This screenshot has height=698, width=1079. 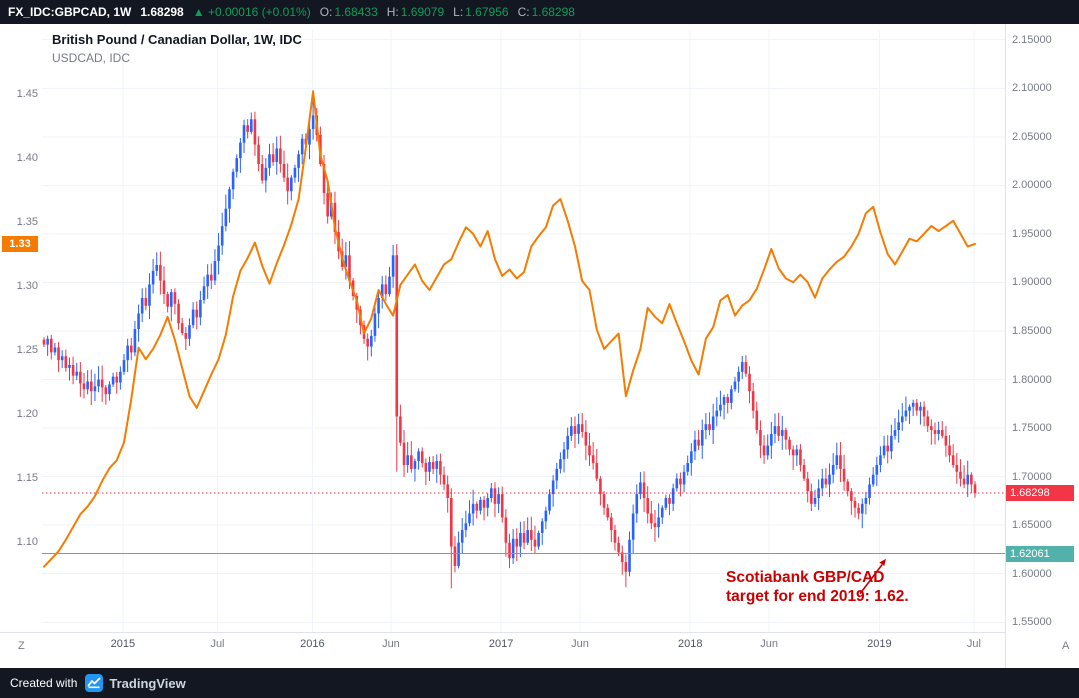 What do you see at coordinates (690, 644) in the screenshot?
I see `time-axis-label: 2018` at bounding box center [690, 644].